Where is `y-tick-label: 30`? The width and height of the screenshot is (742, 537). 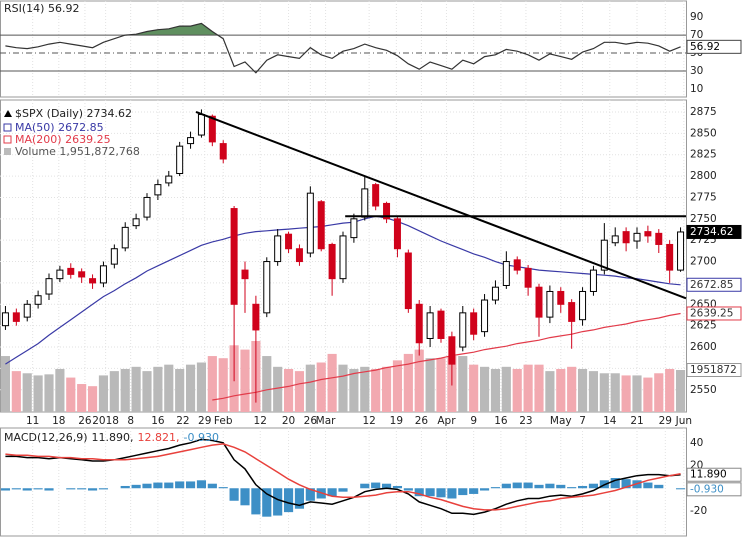 y-tick-label: 30 is located at coordinates (696, 71).